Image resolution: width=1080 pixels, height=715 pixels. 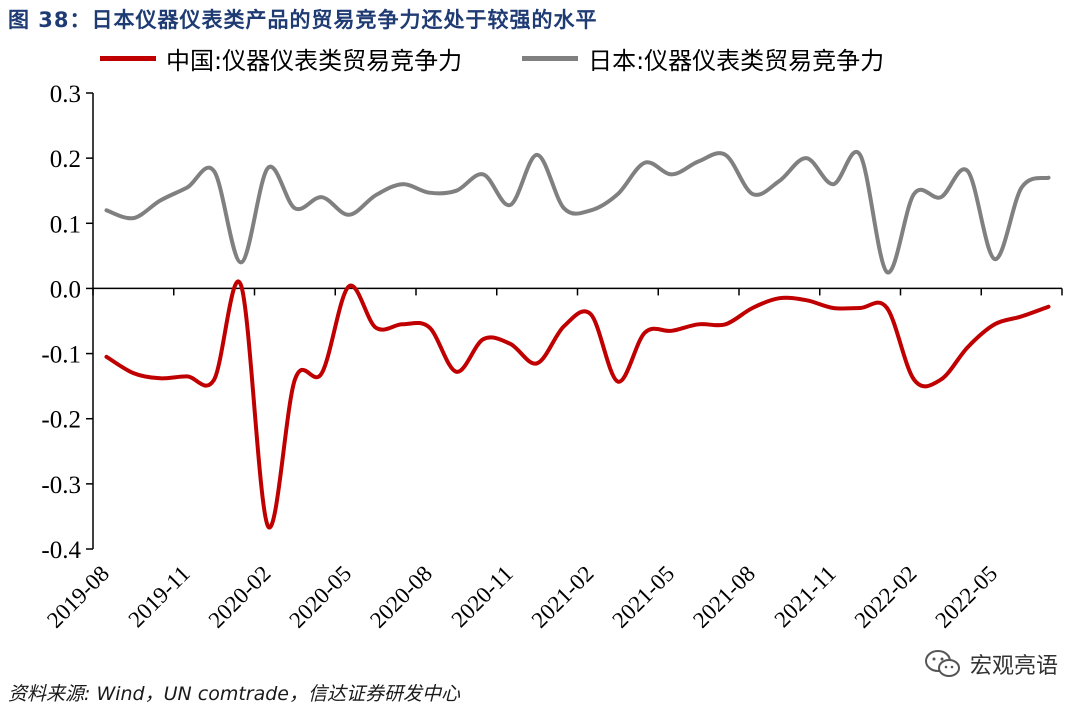 I want to click on y-tick-label: 0.1, so click(x=65, y=224).